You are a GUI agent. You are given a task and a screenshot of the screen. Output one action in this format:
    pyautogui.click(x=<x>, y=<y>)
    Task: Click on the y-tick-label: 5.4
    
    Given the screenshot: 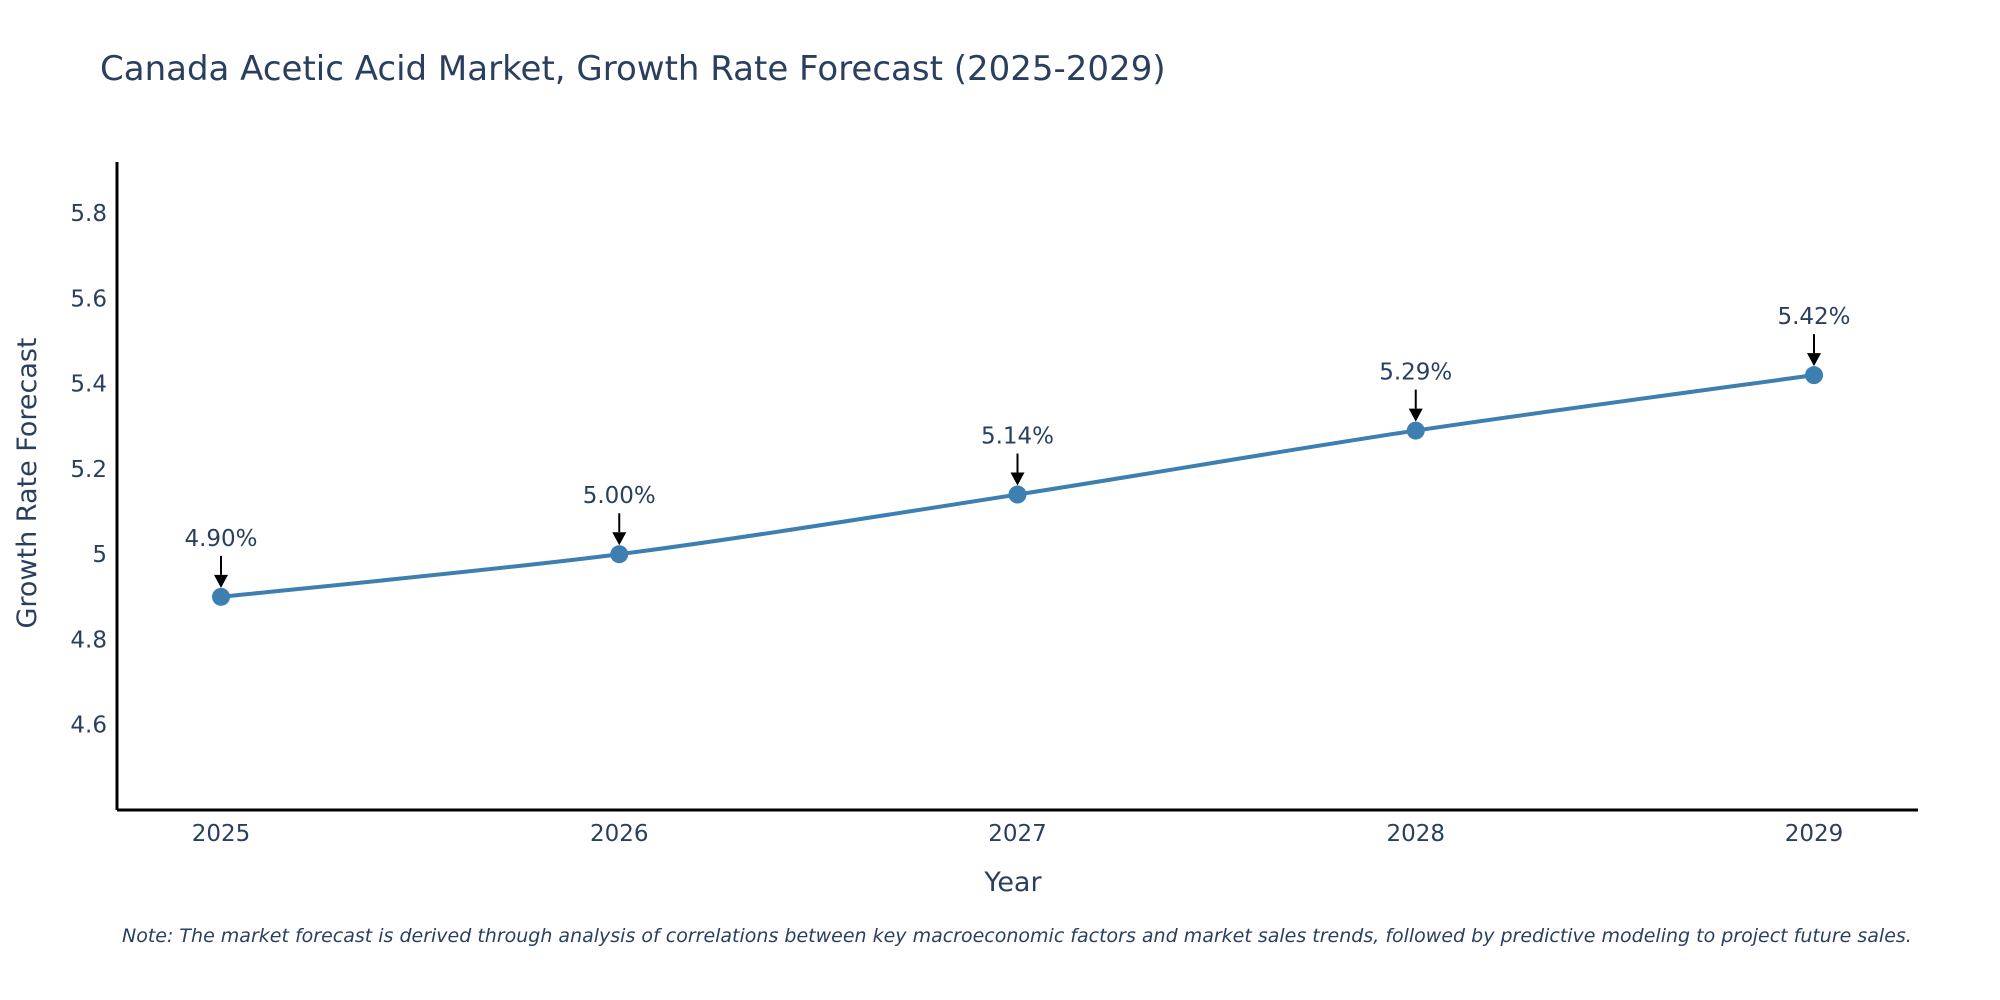 What is the action you would take?
    pyautogui.click(x=88, y=385)
    